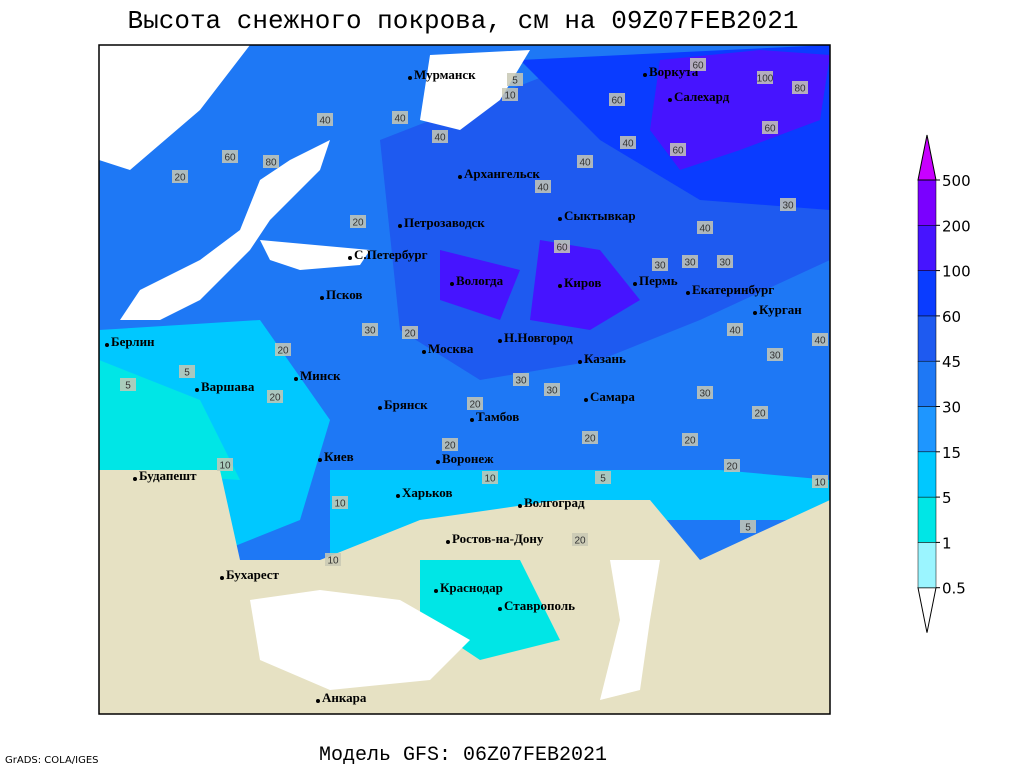 The image size is (1024, 768). What do you see at coordinates (497, 416) in the screenshot?
I see `city-label: Тамбов` at bounding box center [497, 416].